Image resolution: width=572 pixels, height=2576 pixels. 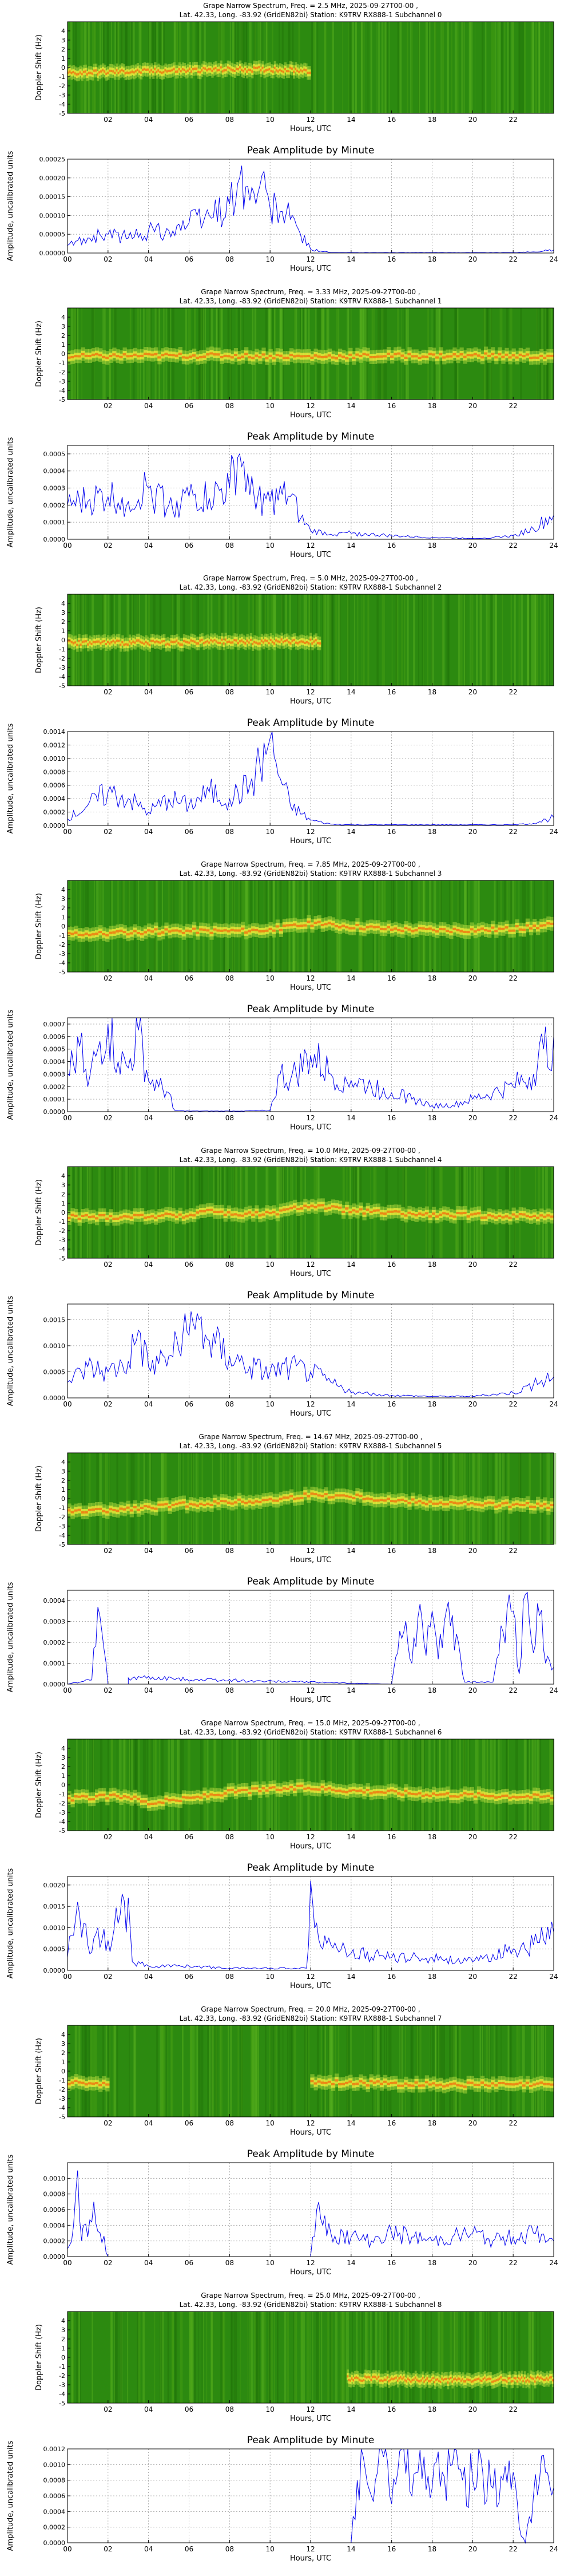 What do you see at coordinates (10, 1350) in the screenshot?
I see `y-axis-label: Amplitude, uncalibrated units` at bounding box center [10, 1350].